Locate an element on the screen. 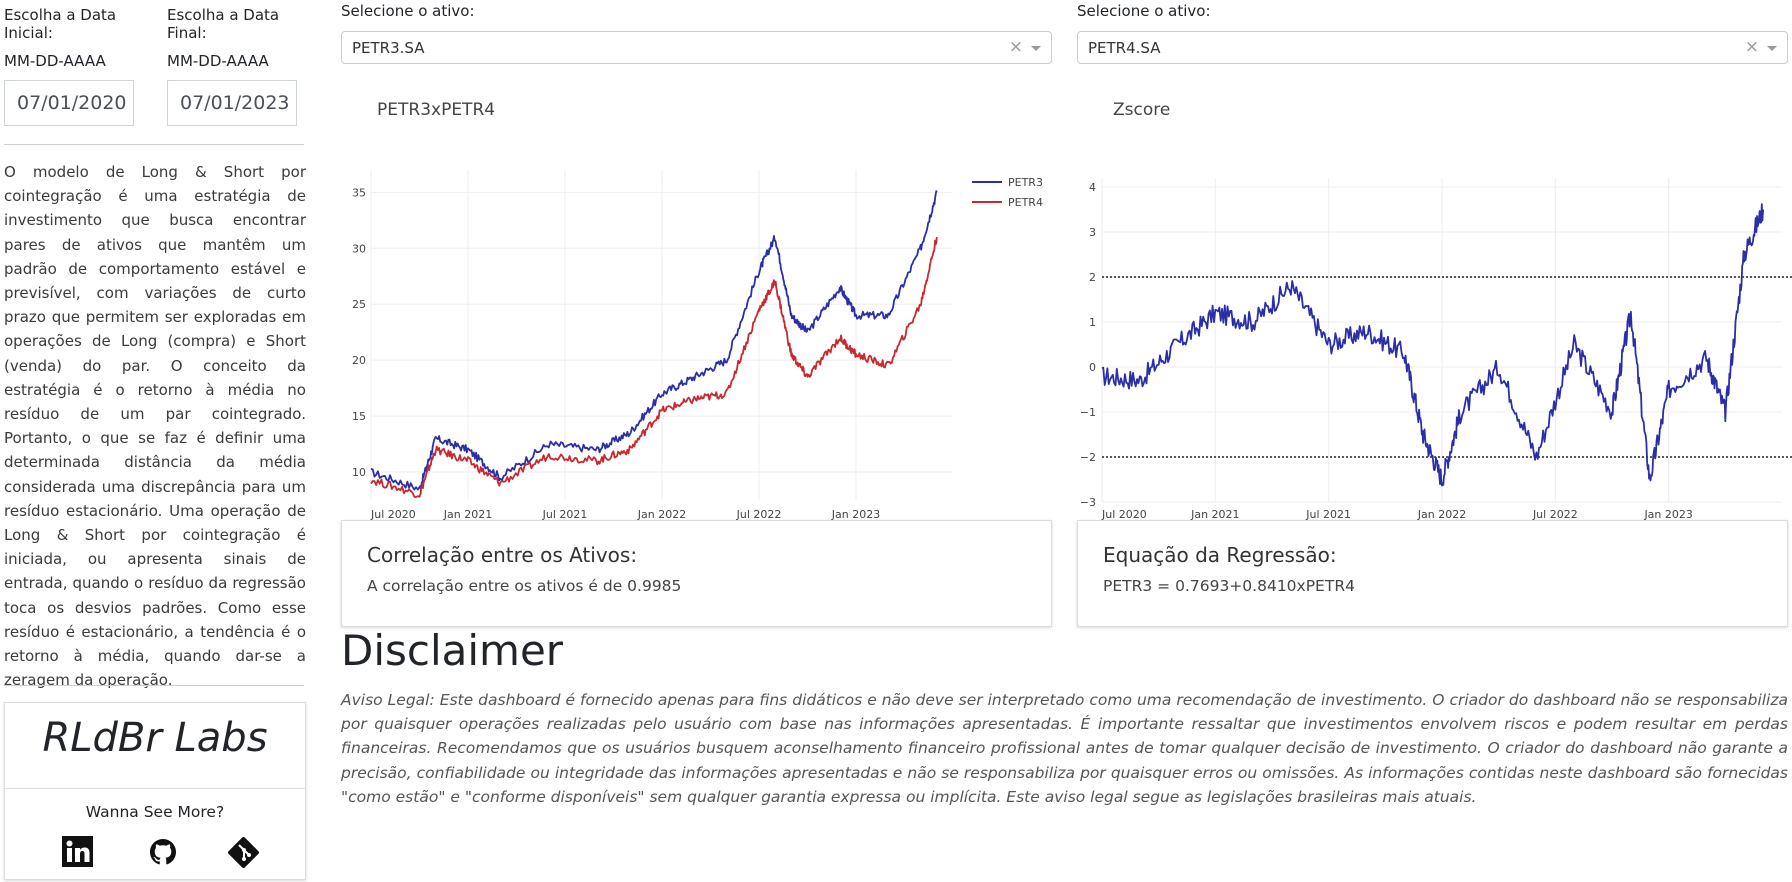 The image size is (1792, 882). linkedin-icon is located at coordinates (77, 851).